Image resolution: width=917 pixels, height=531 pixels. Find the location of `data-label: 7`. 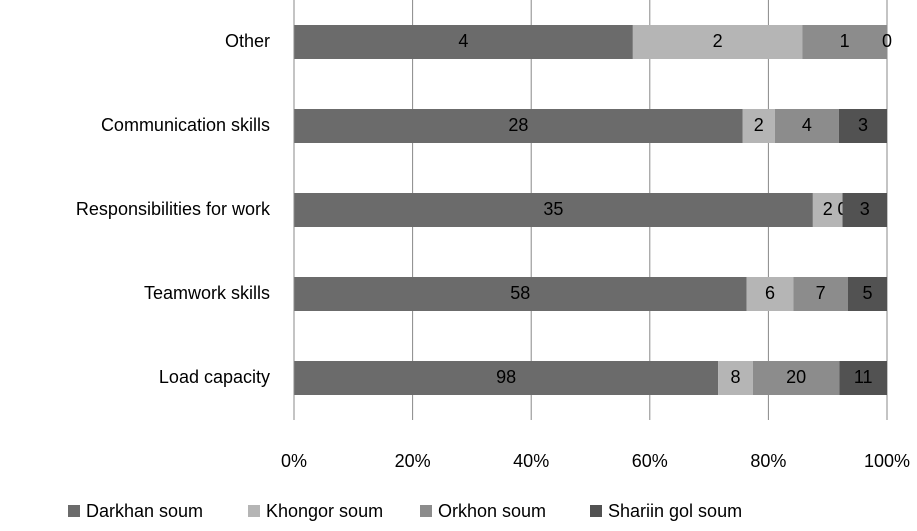

data-label: 7 is located at coordinates (821, 293).